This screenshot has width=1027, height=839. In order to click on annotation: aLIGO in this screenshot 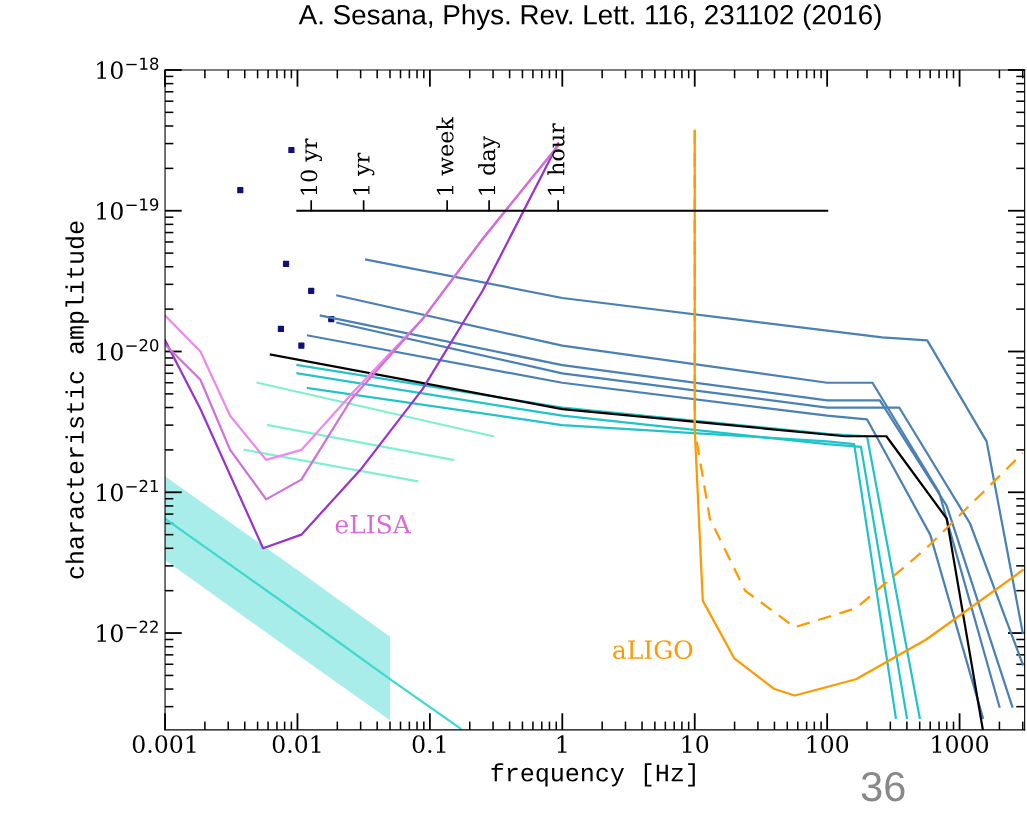, I will do `click(653, 650)`.